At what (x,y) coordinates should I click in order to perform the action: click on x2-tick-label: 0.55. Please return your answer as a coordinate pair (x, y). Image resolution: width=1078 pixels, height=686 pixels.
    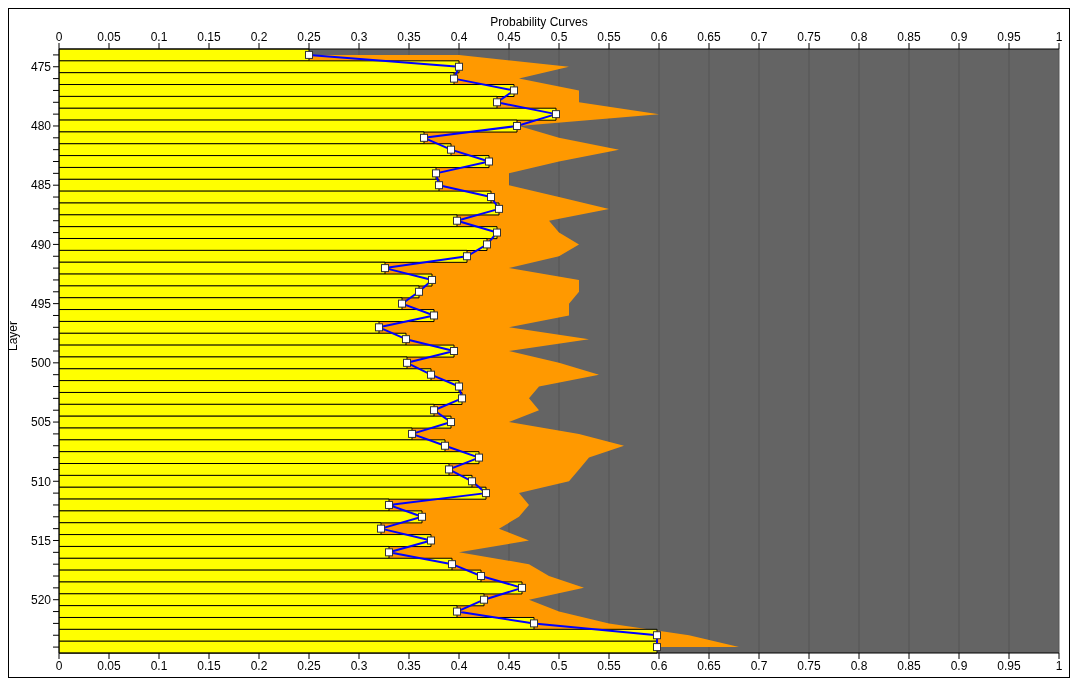
    Looking at the image, I should click on (609, 665).